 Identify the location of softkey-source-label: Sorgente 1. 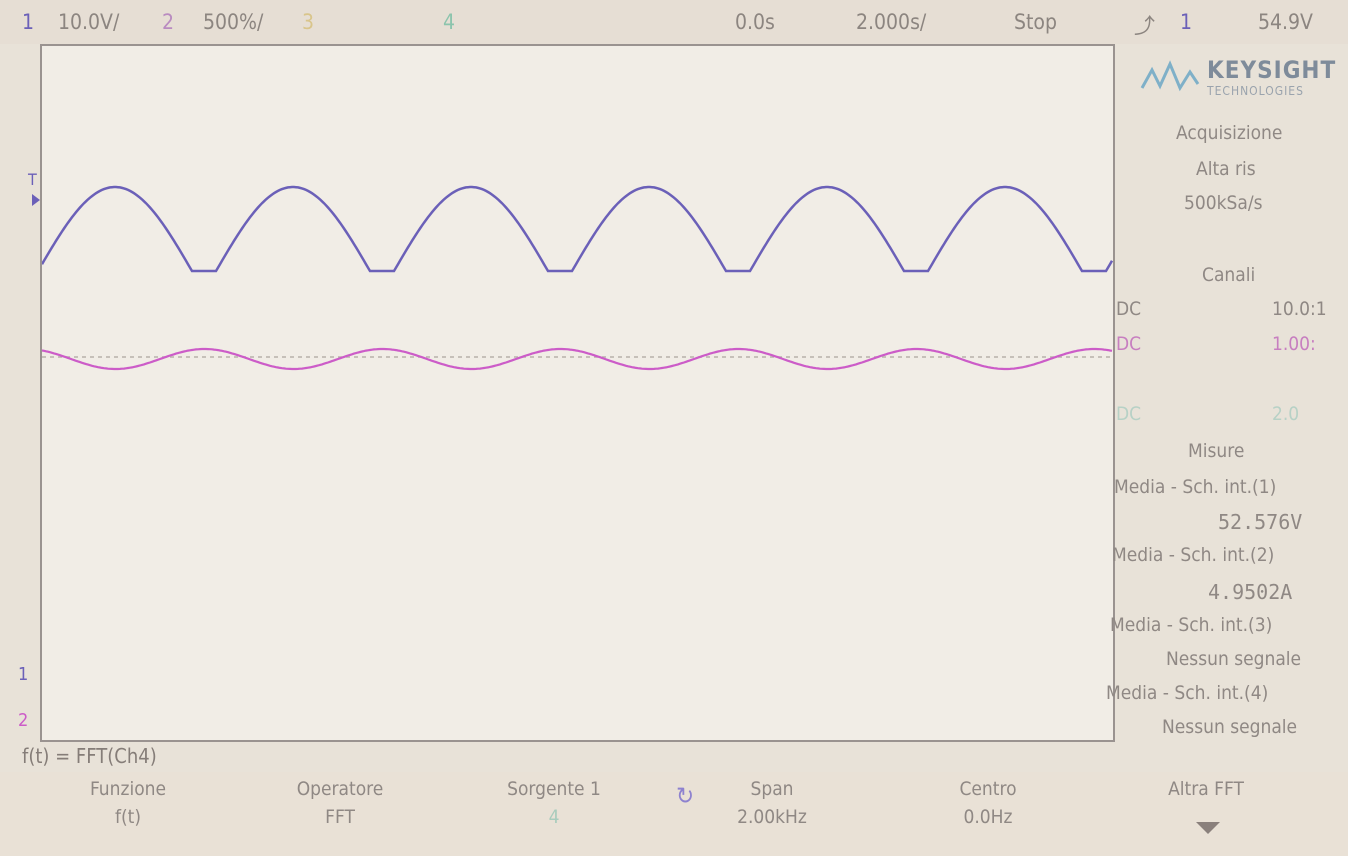
(554, 789).